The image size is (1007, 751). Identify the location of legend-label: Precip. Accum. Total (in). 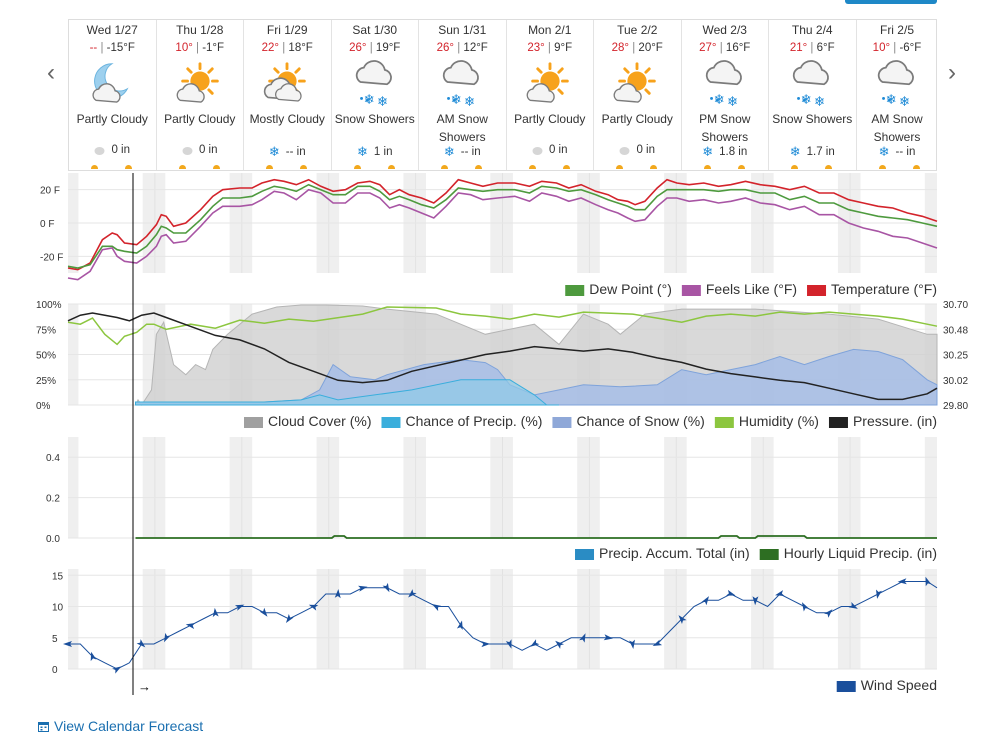
(674, 553).